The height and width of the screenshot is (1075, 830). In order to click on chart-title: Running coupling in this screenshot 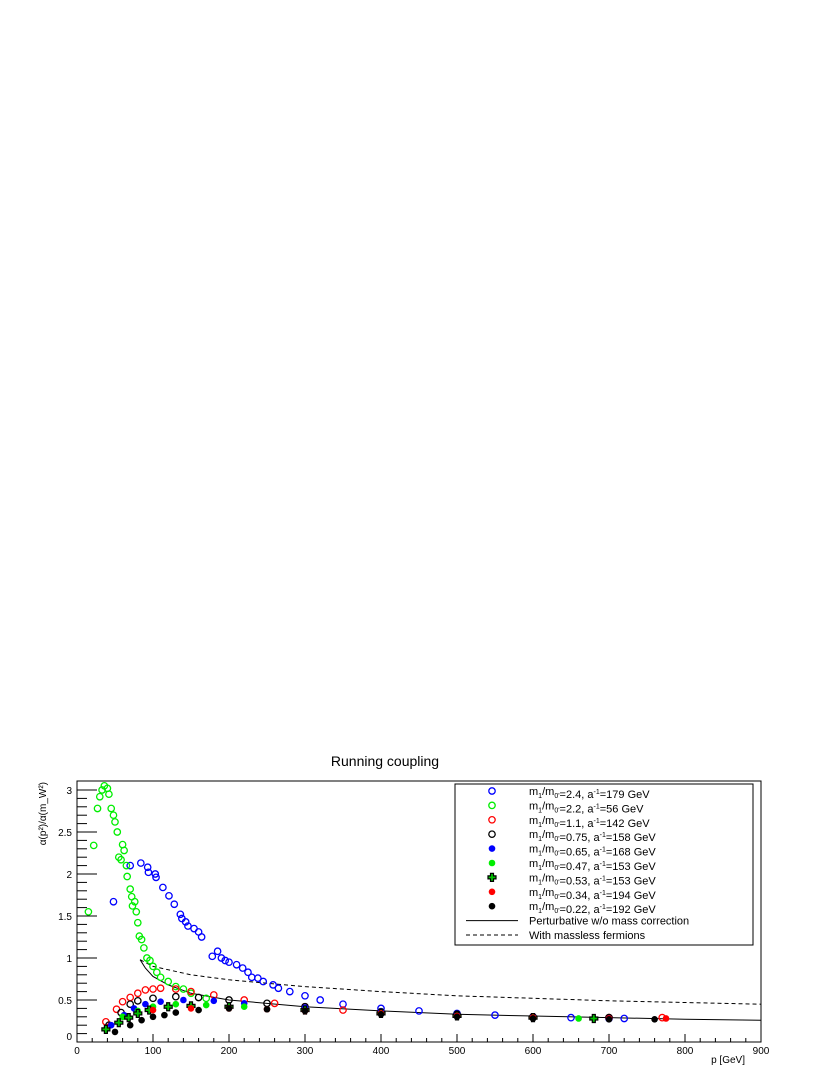, I will do `click(385, 761)`.